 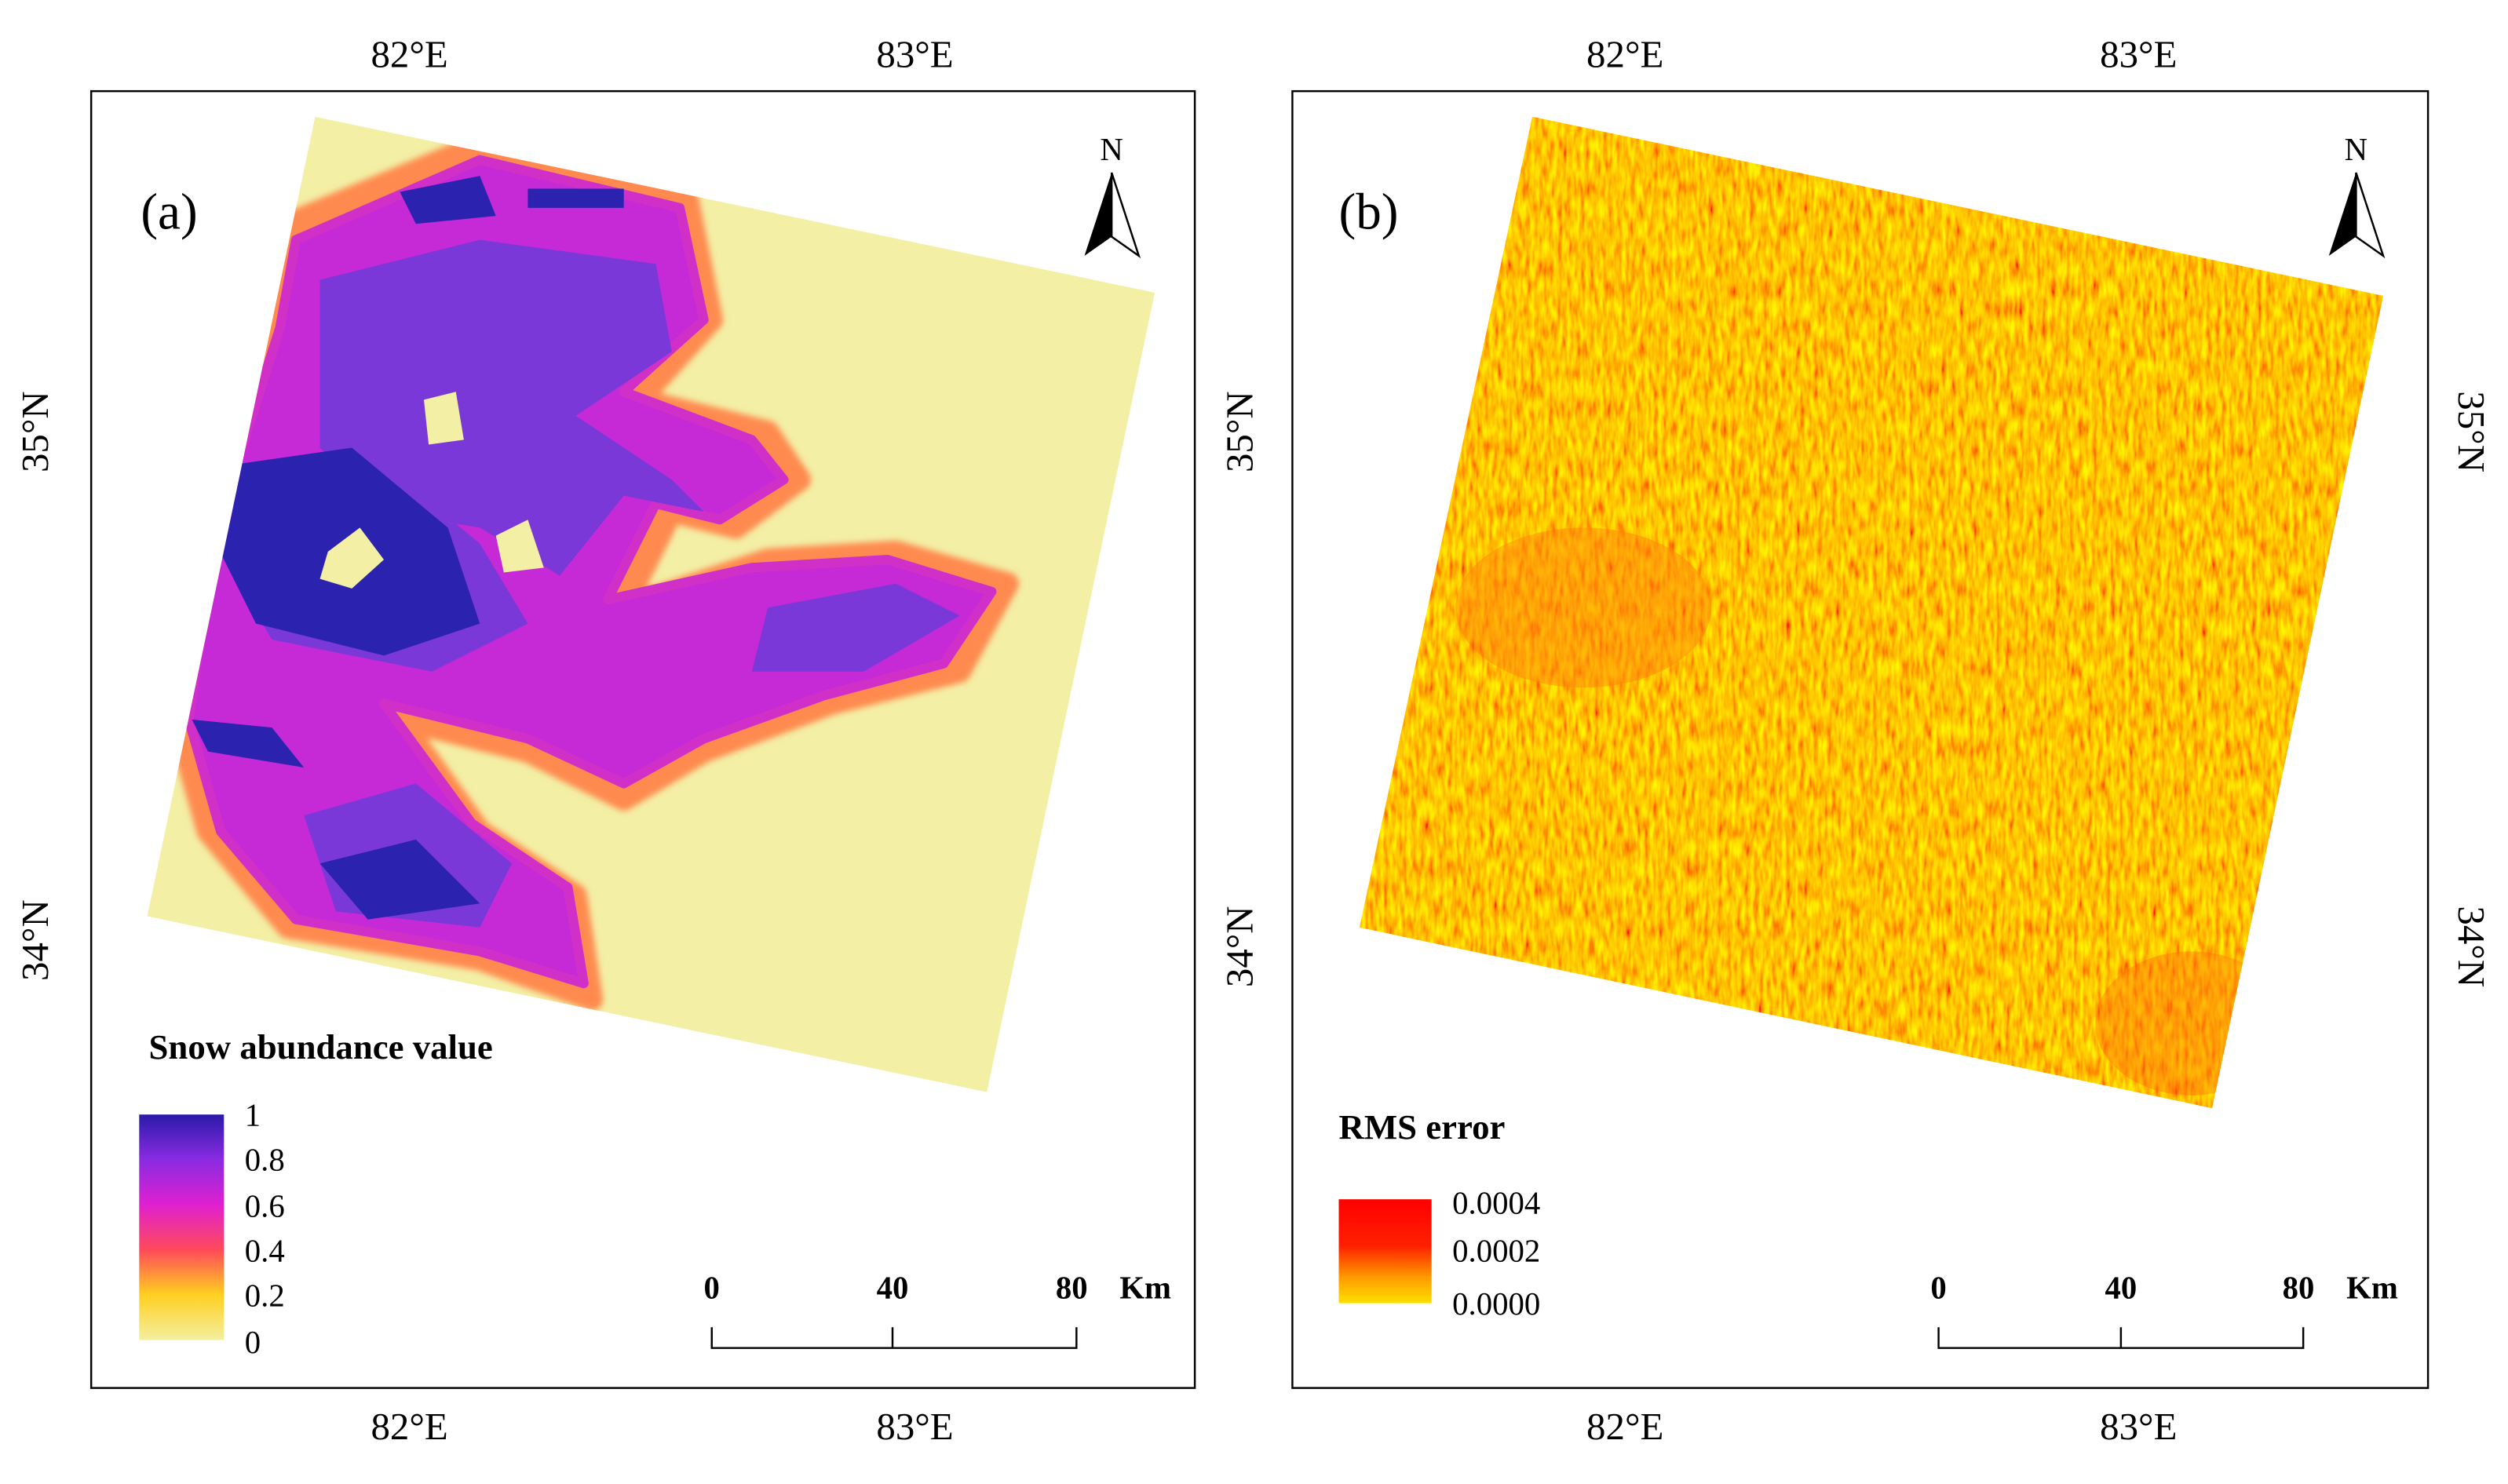 I want to click on legend-title: Snow abundance value, so click(x=321, y=1047).